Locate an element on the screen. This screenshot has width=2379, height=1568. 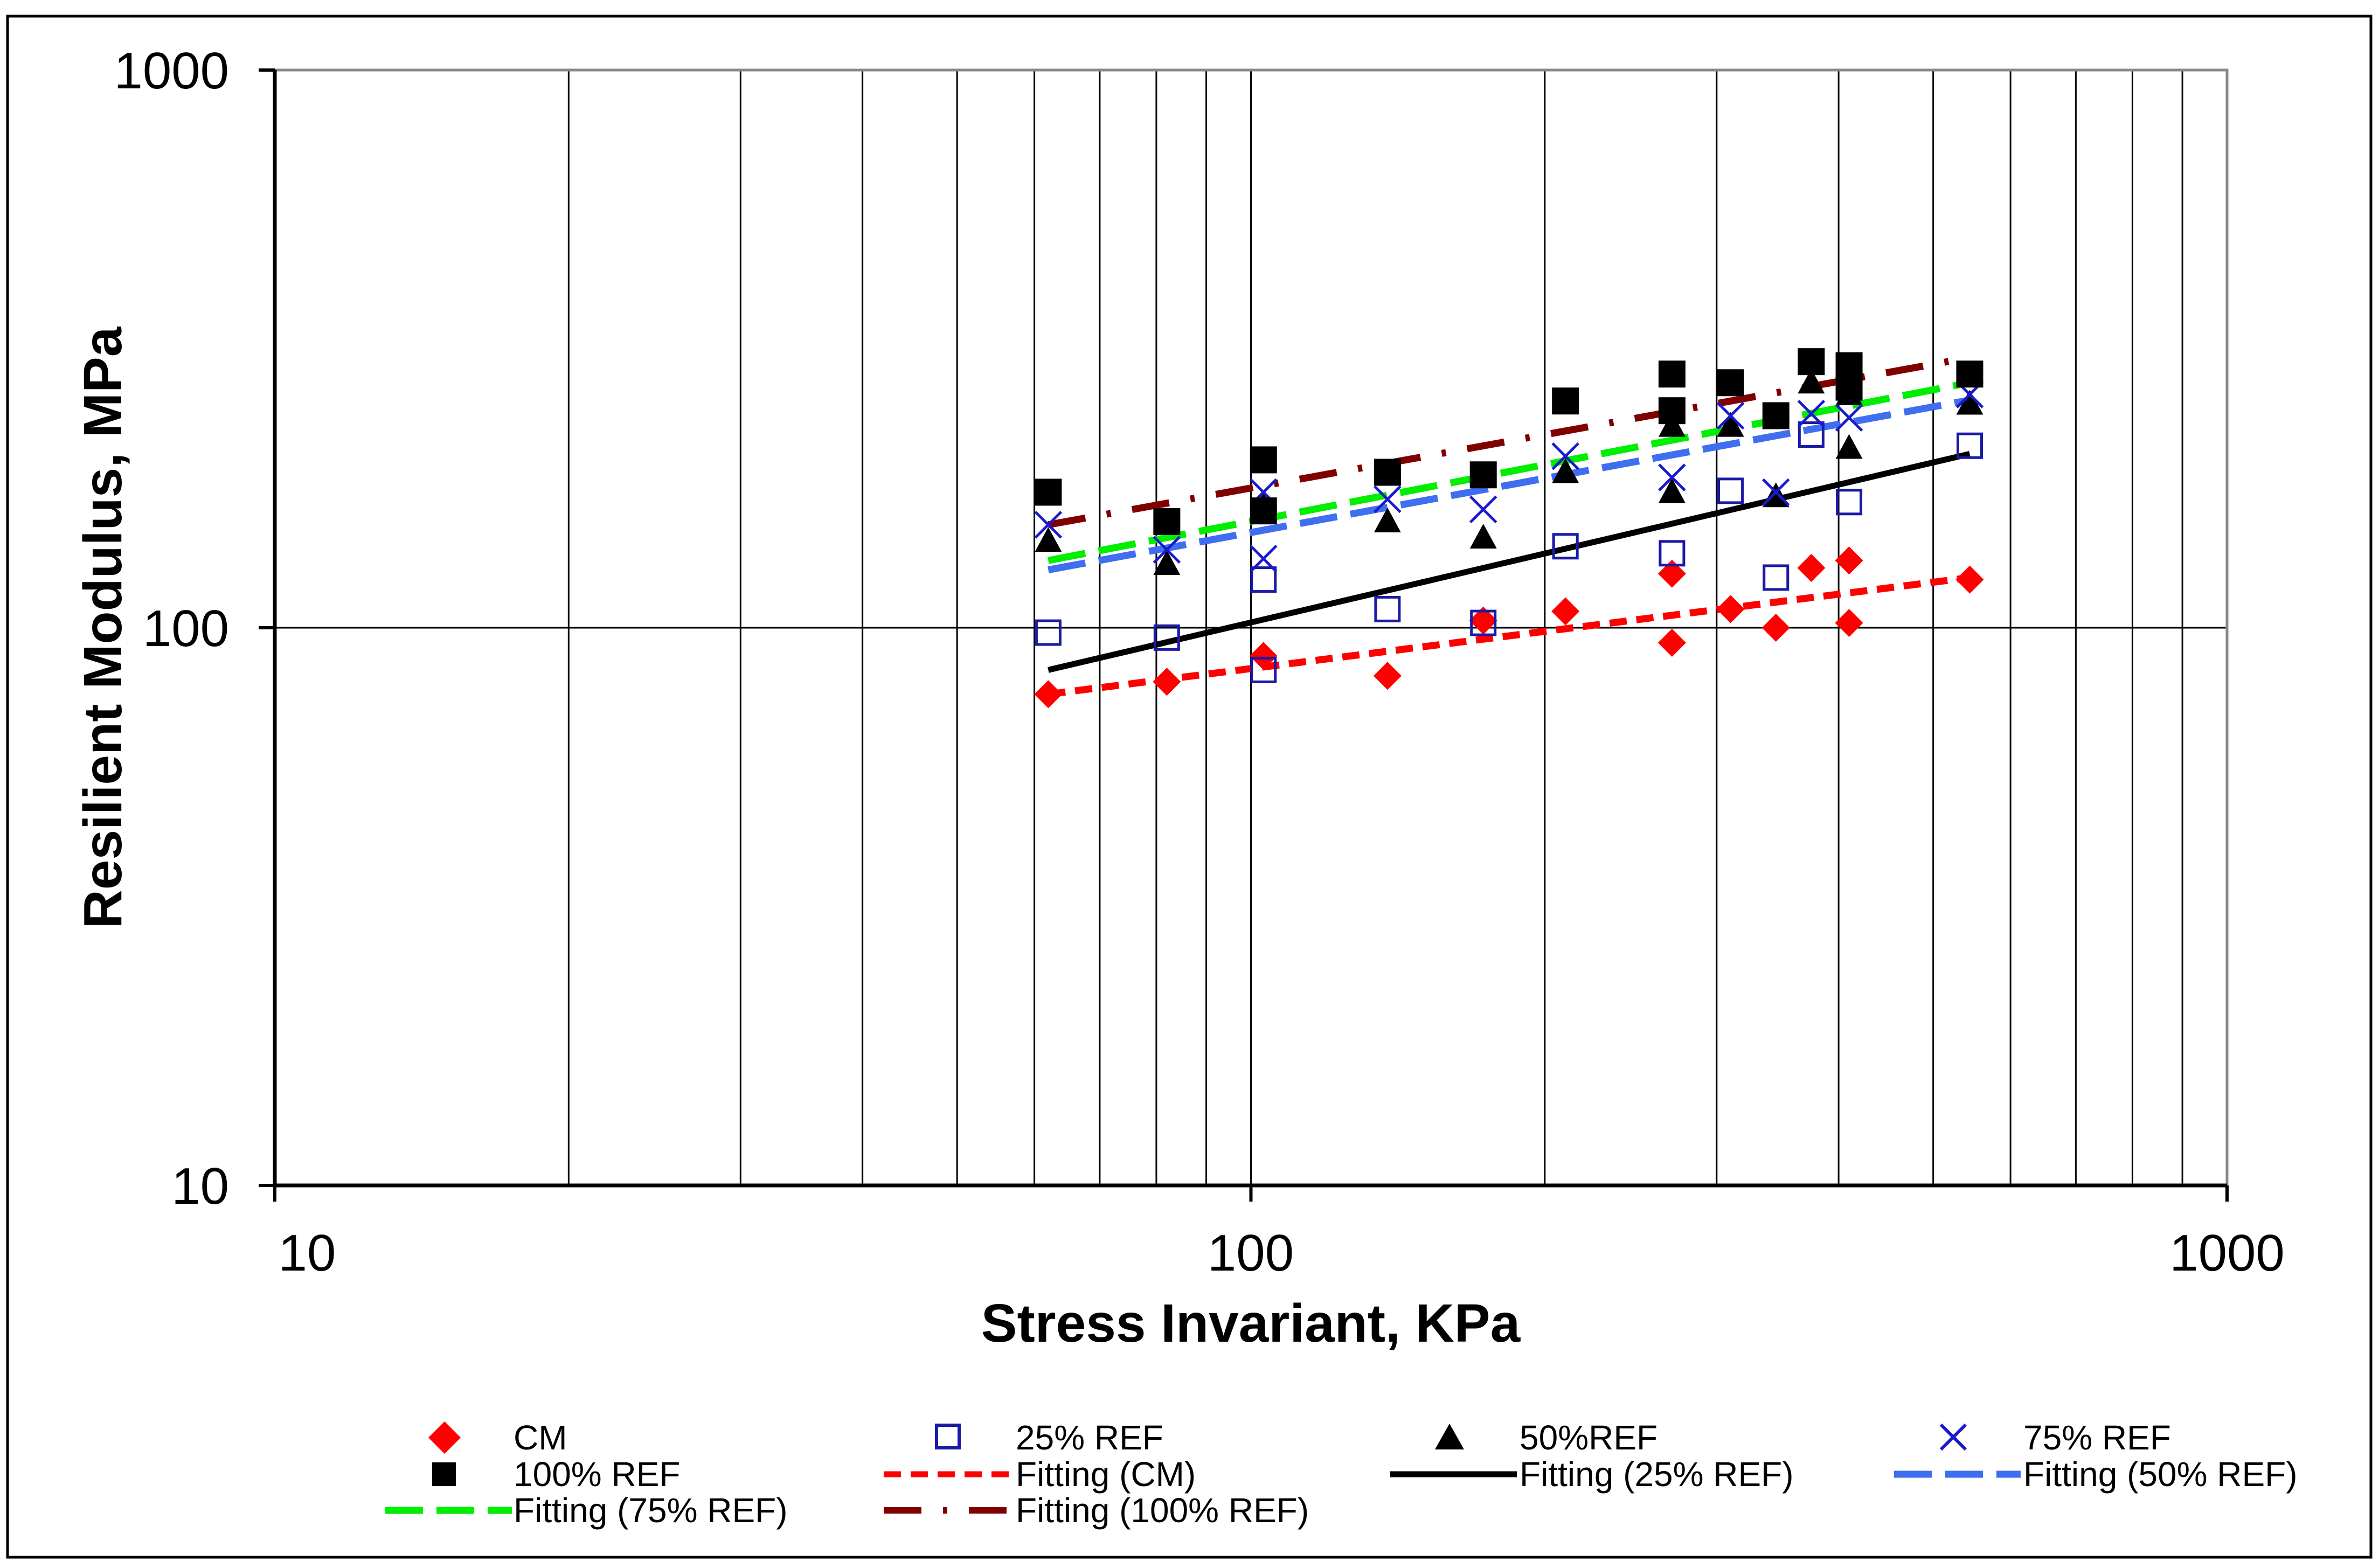
legend-entry-50-ref: 50%REF is located at coordinates (1546, 1437).